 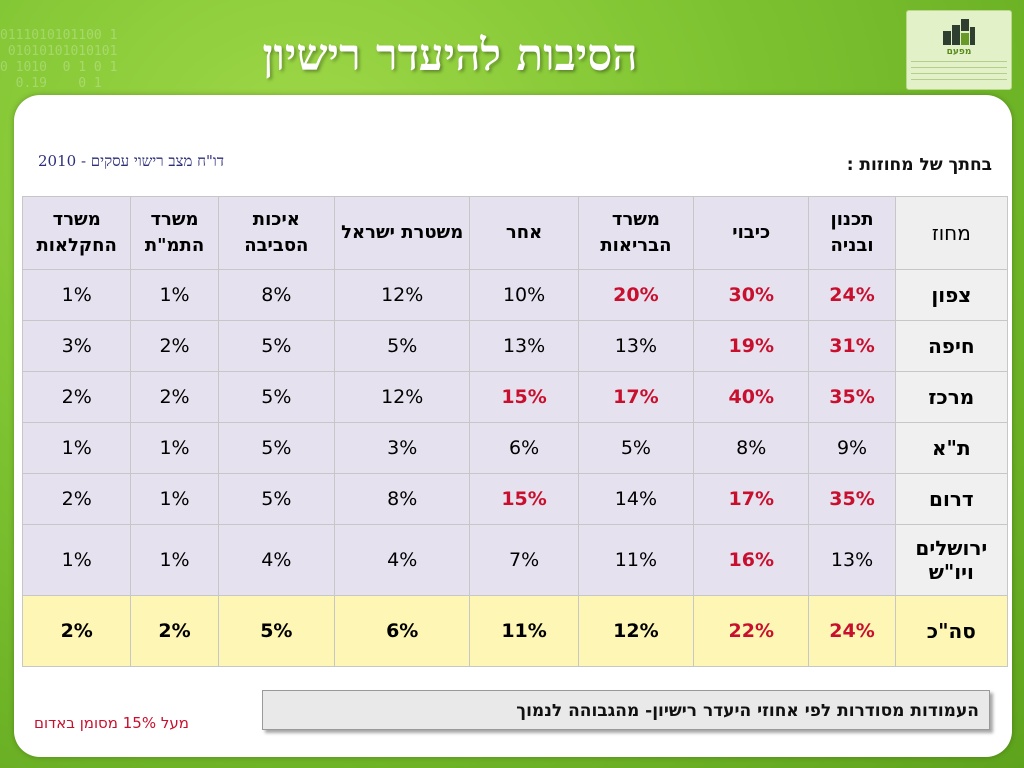 What do you see at coordinates (524, 233) in the screenshot?
I see `header-other: אחר` at bounding box center [524, 233].